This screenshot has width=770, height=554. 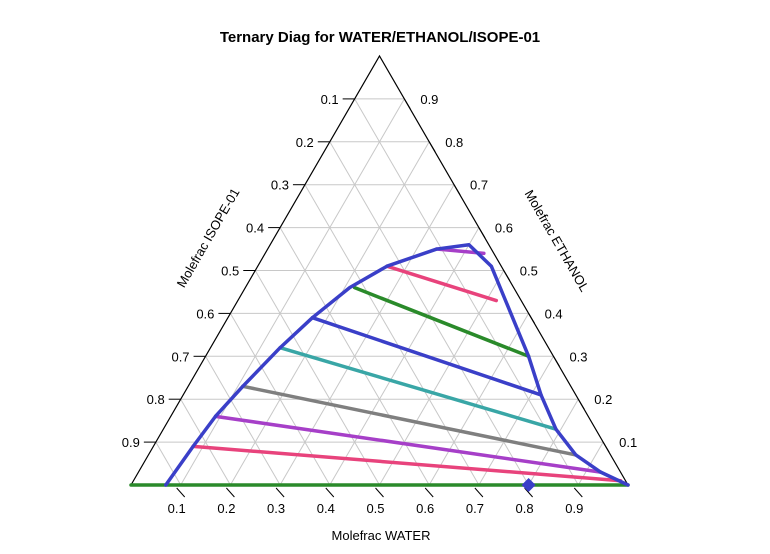 I want to click on bottom-tick-label: 0.6, so click(x=425, y=508).